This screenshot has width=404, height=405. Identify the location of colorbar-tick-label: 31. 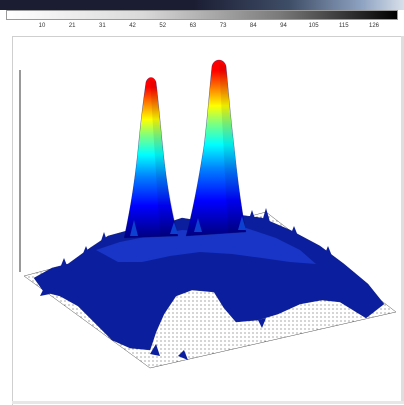
(102, 26).